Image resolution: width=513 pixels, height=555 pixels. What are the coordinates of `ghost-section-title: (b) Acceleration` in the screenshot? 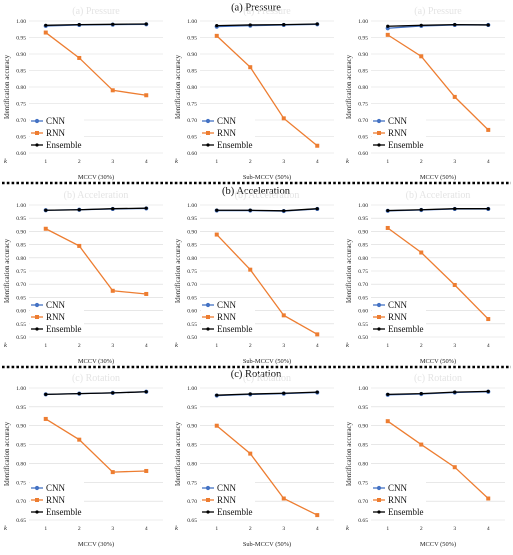 It's located at (267, 195).